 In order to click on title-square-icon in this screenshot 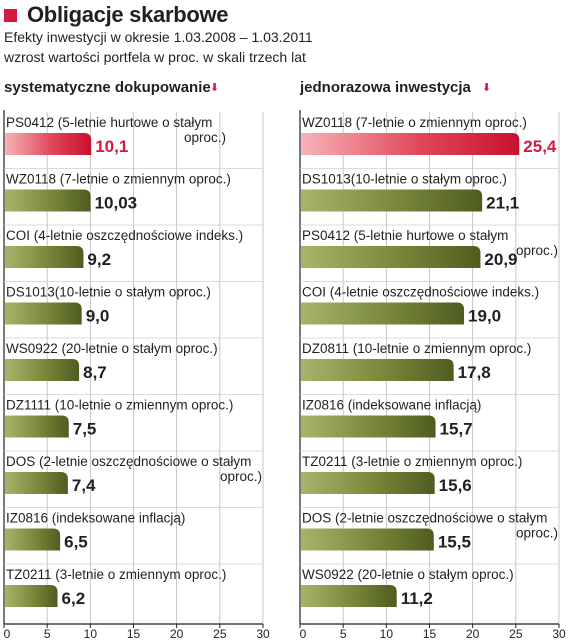, I will do `click(10, 15)`.